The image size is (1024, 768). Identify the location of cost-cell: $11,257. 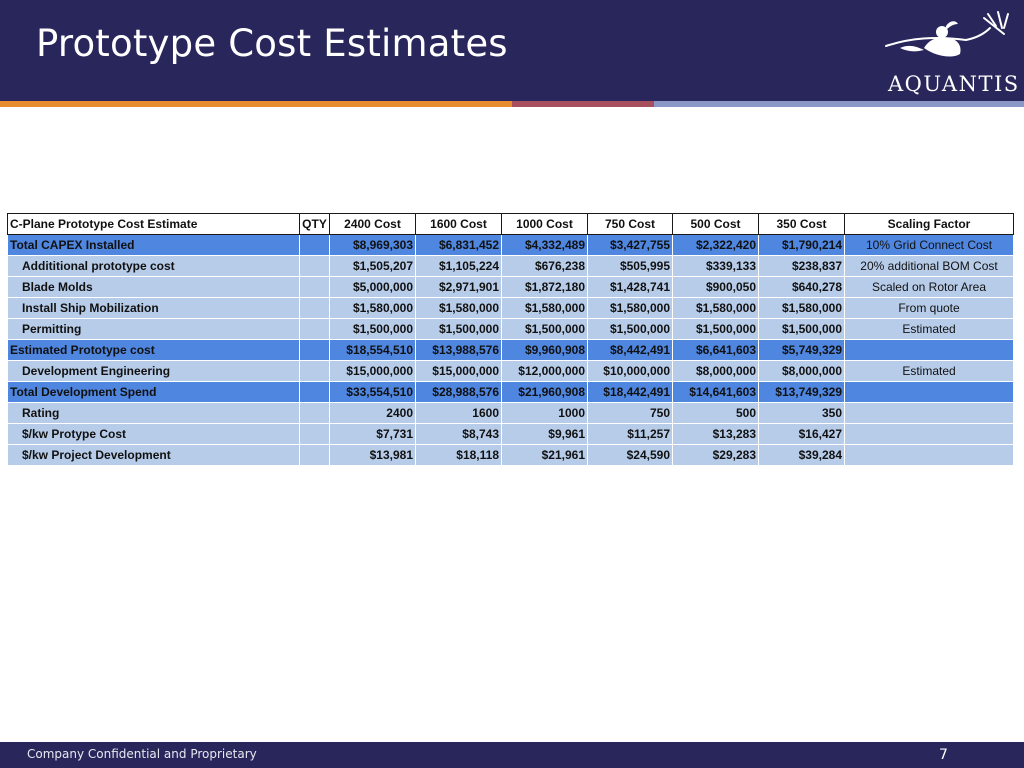
(630, 434).